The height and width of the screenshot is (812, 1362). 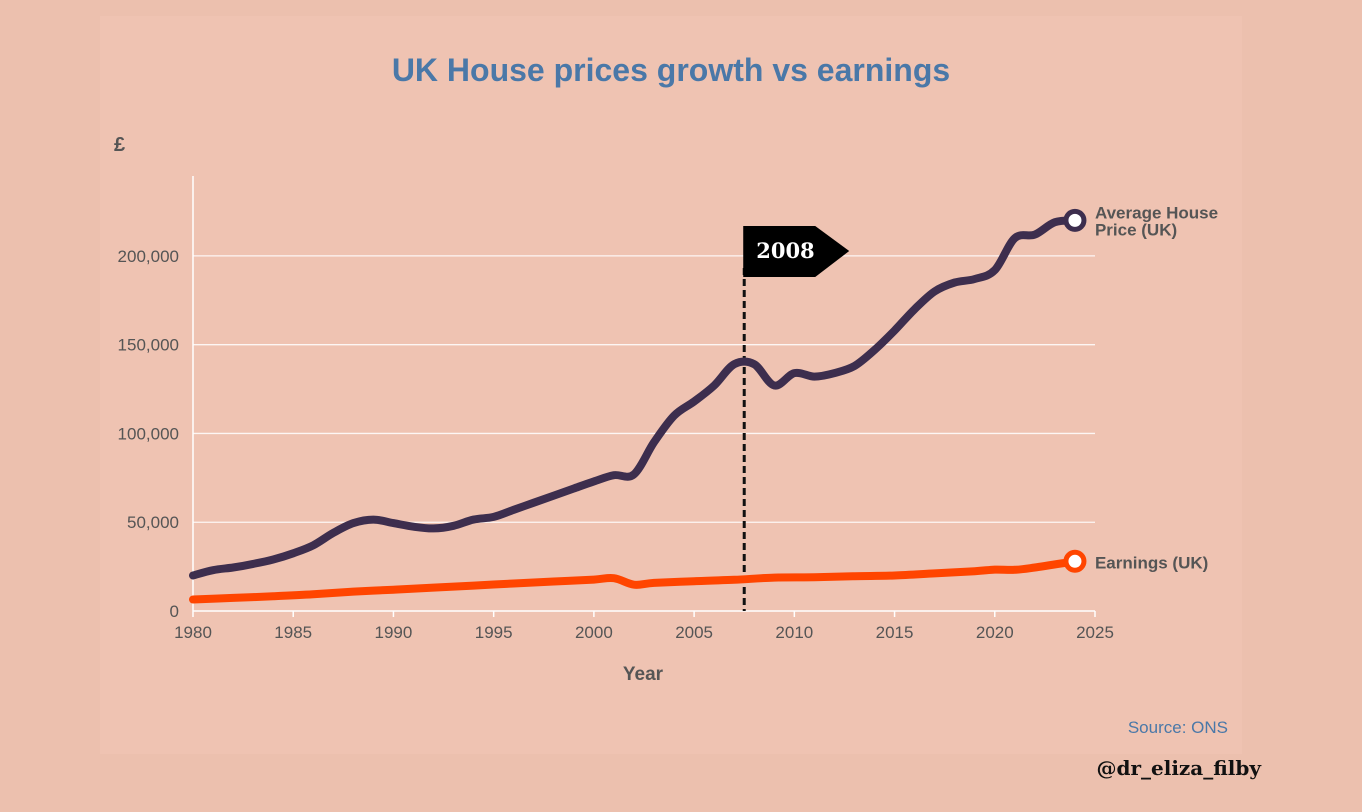 I want to click on x-tick-label: 1980, so click(x=193, y=632).